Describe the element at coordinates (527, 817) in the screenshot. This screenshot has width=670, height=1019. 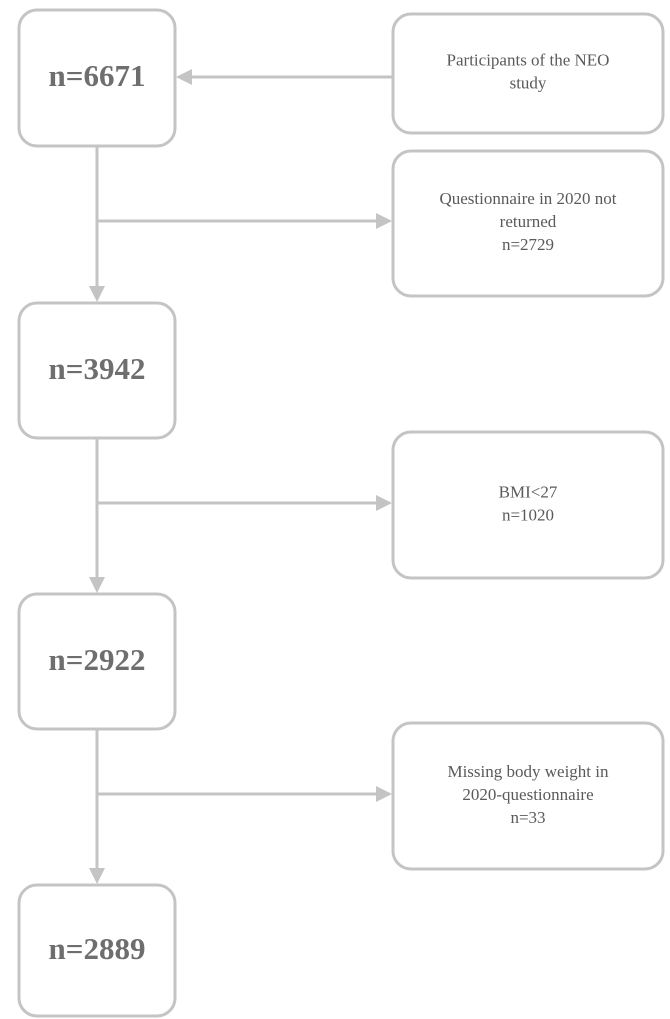
I see `side-label: n=33` at that location.